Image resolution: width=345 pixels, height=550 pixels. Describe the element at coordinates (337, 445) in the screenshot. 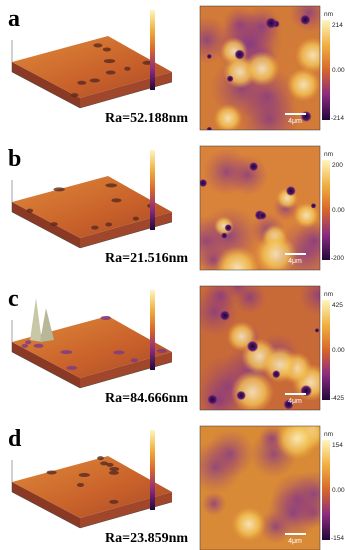

I see `colorbar-max: 154` at that location.